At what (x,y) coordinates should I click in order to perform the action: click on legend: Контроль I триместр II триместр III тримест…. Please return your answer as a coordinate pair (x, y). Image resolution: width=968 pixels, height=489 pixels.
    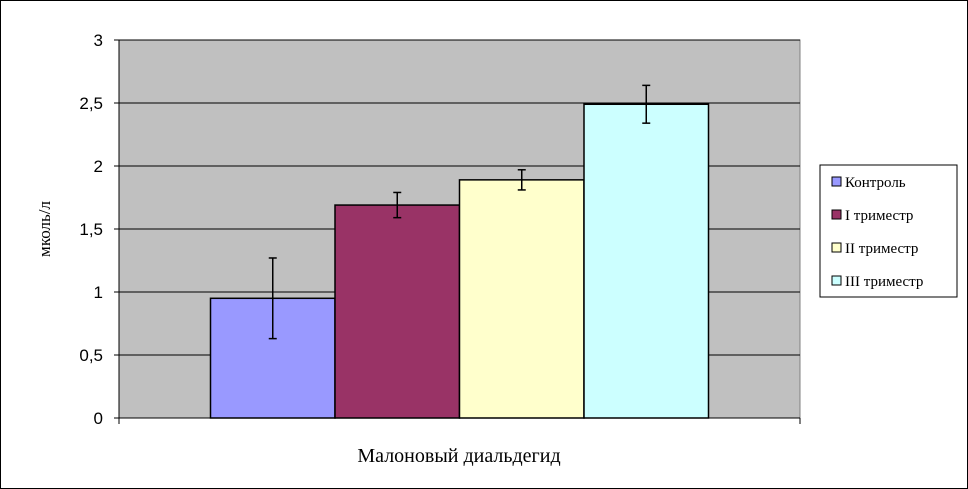
    Looking at the image, I should click on (888, 231).